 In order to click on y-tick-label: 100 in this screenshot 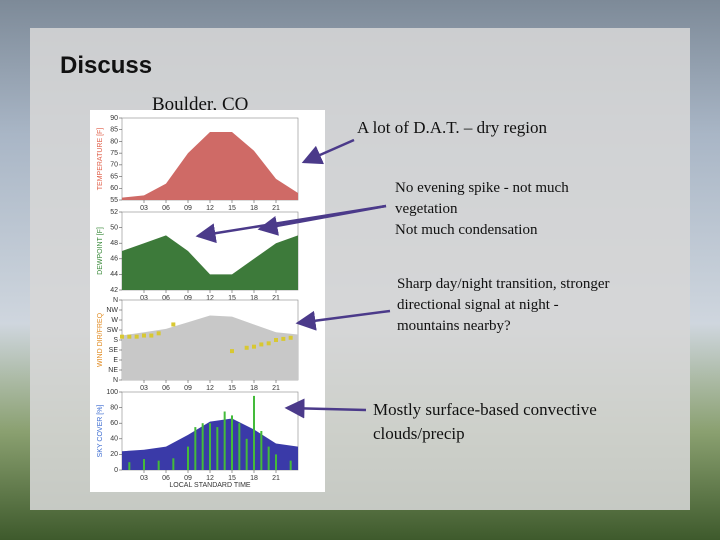, I will do `click(112, 392)`.